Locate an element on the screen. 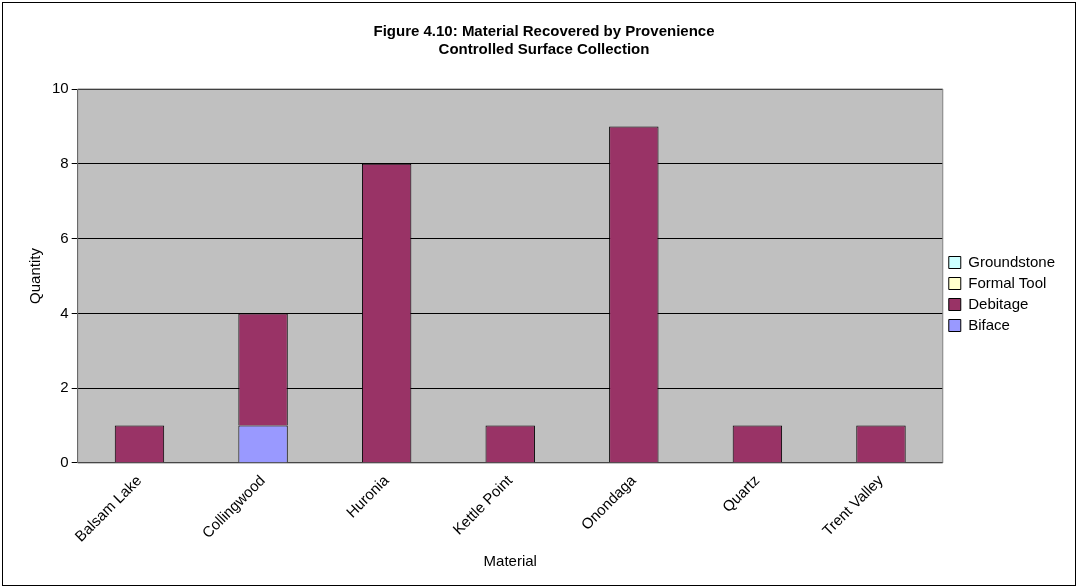 The height and width of the screenshot is (588, 1078). legend-label: Debitage is located at coordinates (998, 303).